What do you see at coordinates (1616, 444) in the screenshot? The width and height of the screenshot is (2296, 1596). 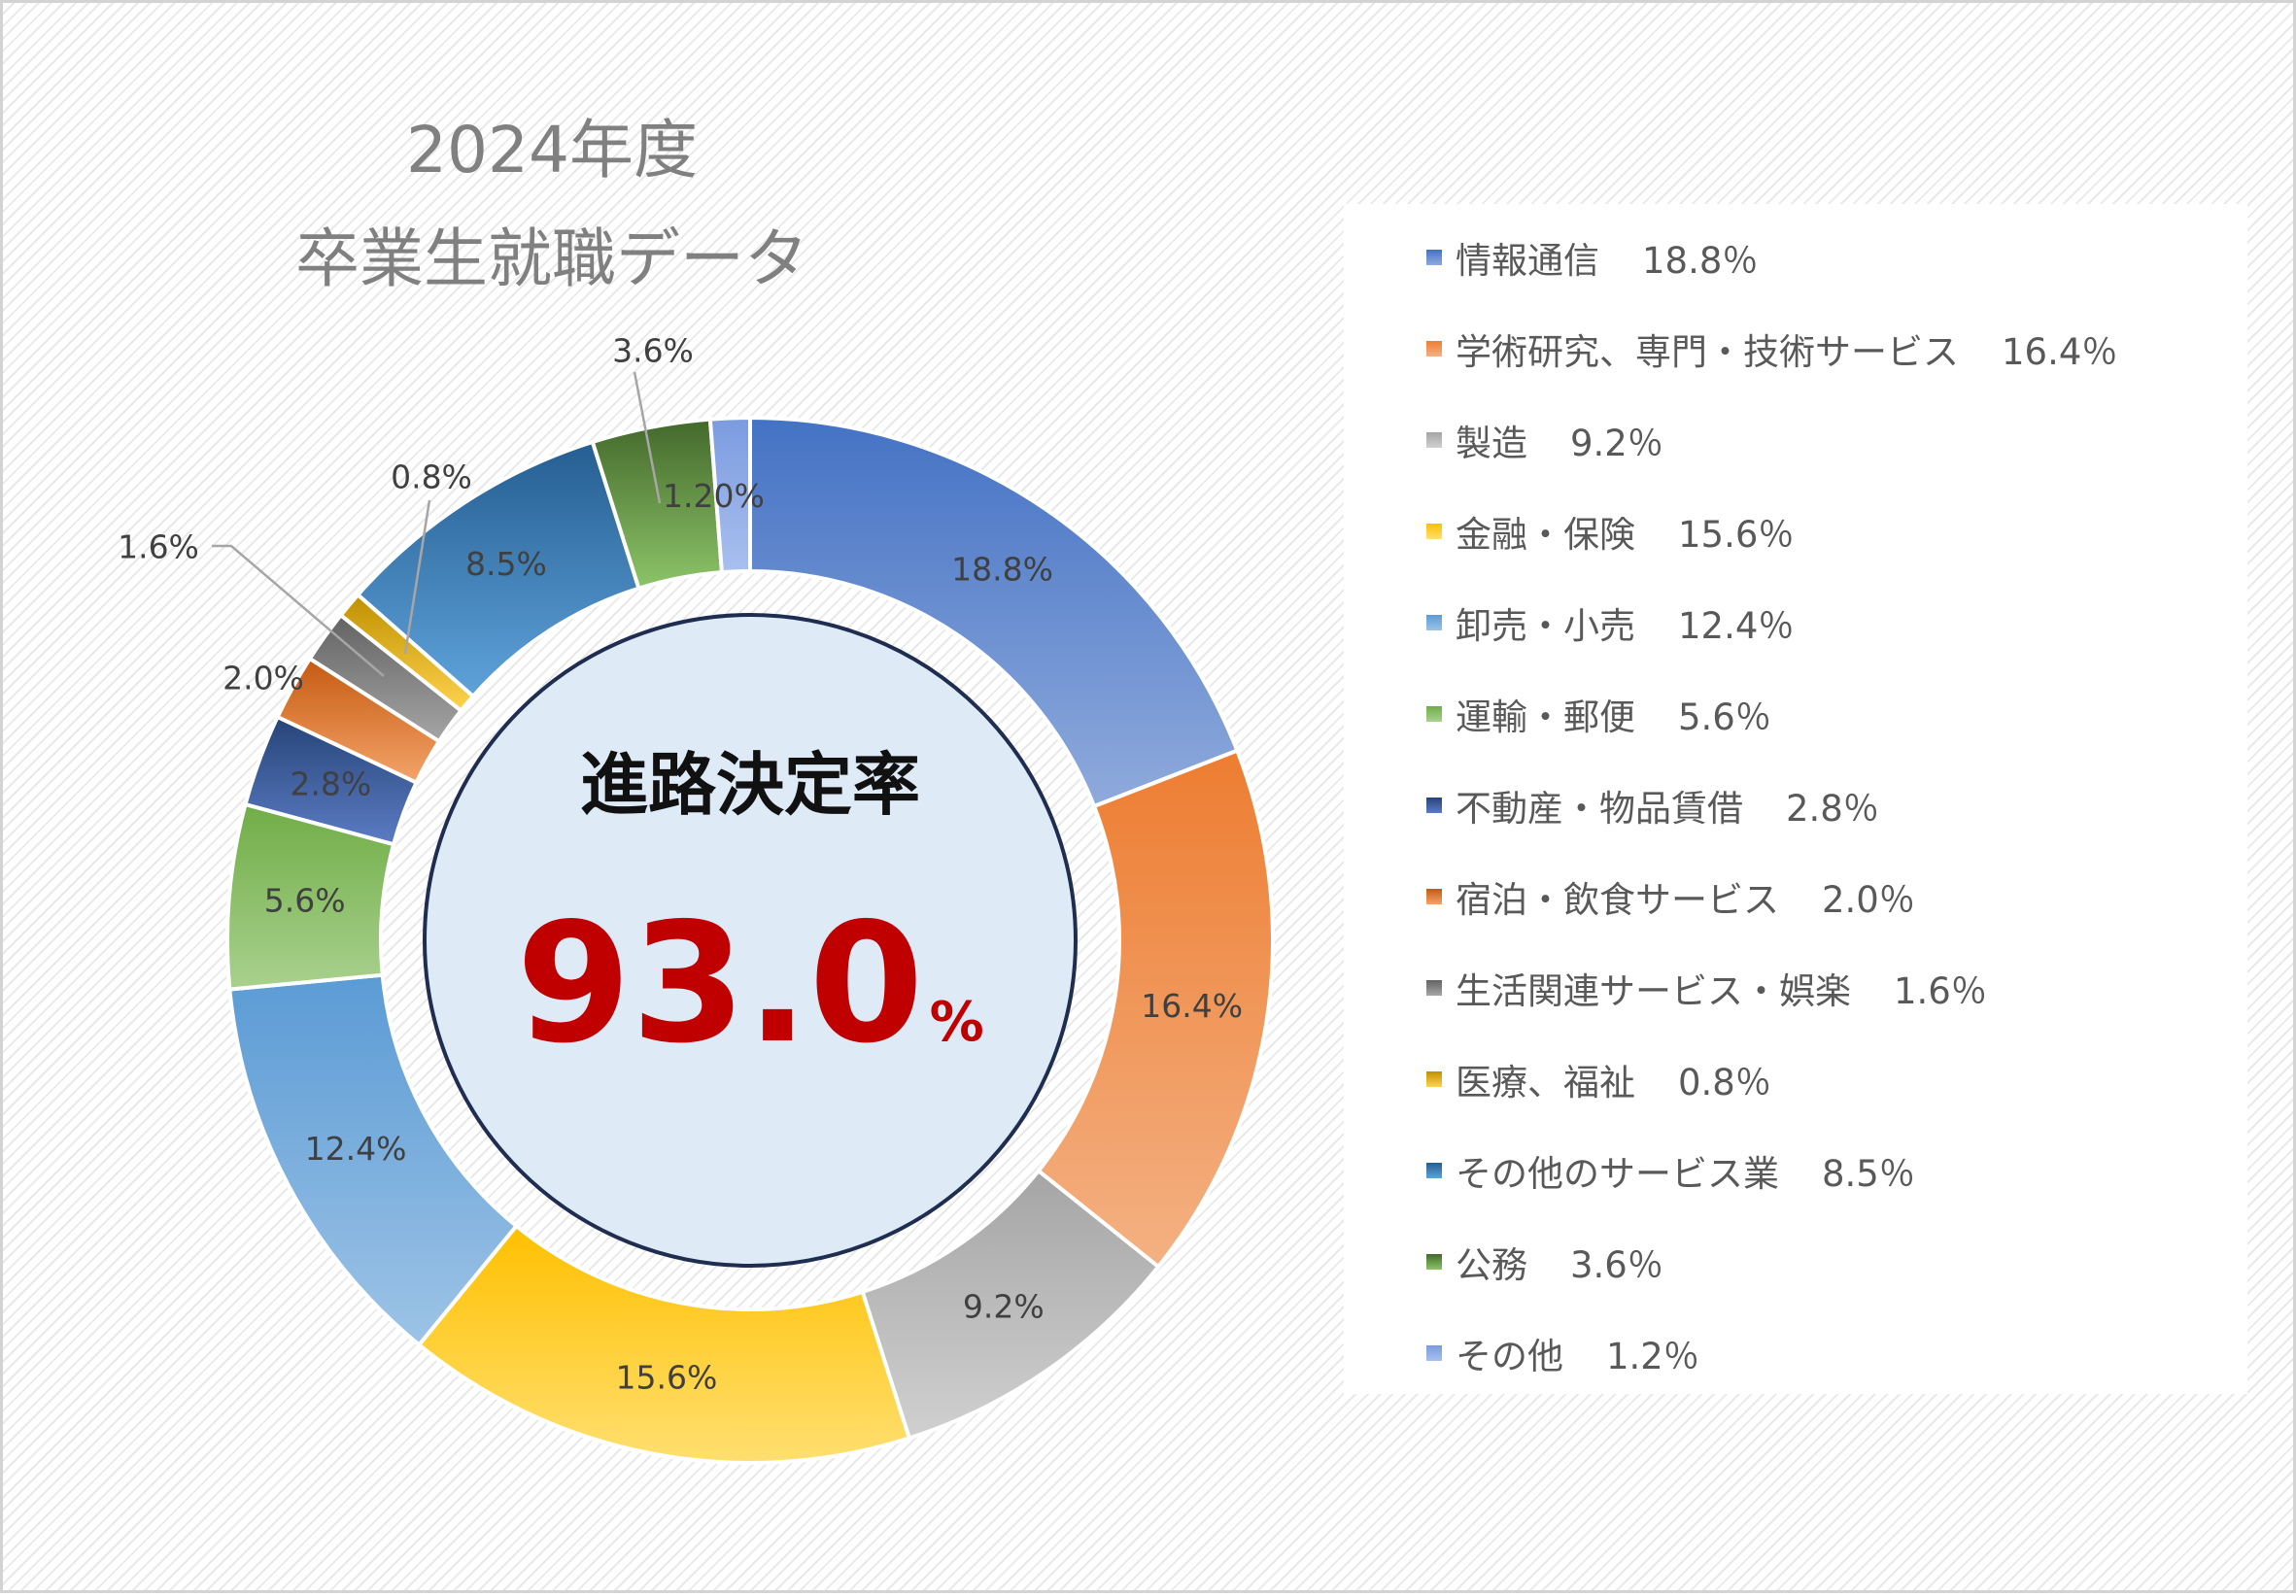 I see `legend-value: 9.2％` at bounding box center [1616, 444].